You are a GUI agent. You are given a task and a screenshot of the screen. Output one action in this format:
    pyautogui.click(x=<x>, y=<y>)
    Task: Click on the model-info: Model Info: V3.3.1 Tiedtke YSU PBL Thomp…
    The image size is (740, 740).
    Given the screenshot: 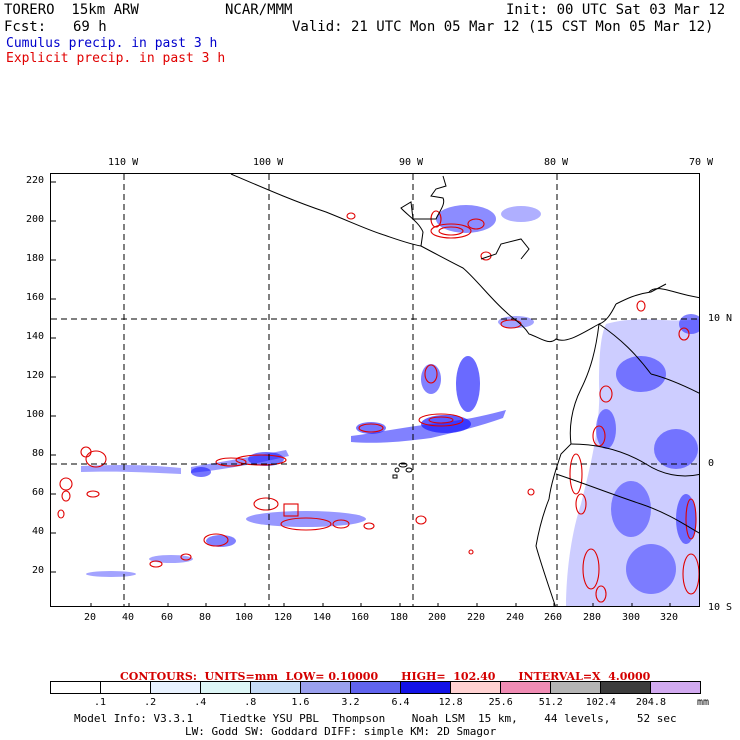 What is the action you would take?
    pyautogui.click(x=375, y=718)
    